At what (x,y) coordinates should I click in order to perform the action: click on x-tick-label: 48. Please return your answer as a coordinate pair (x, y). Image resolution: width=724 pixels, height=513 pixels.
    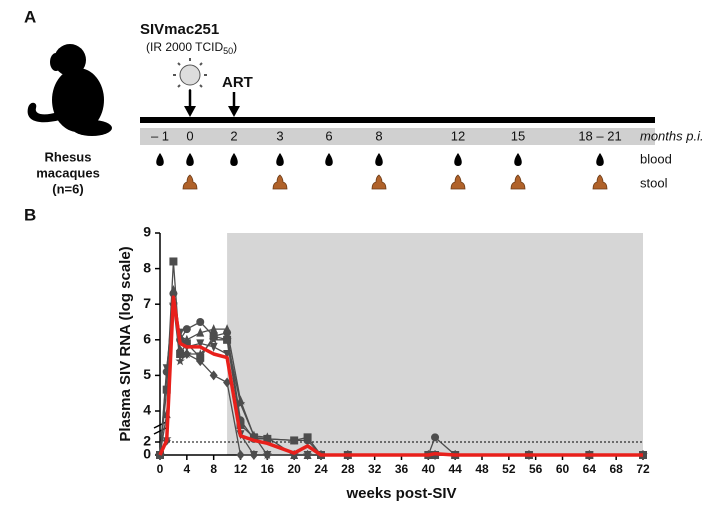
    Looking at the image, I should click on (482, 469).